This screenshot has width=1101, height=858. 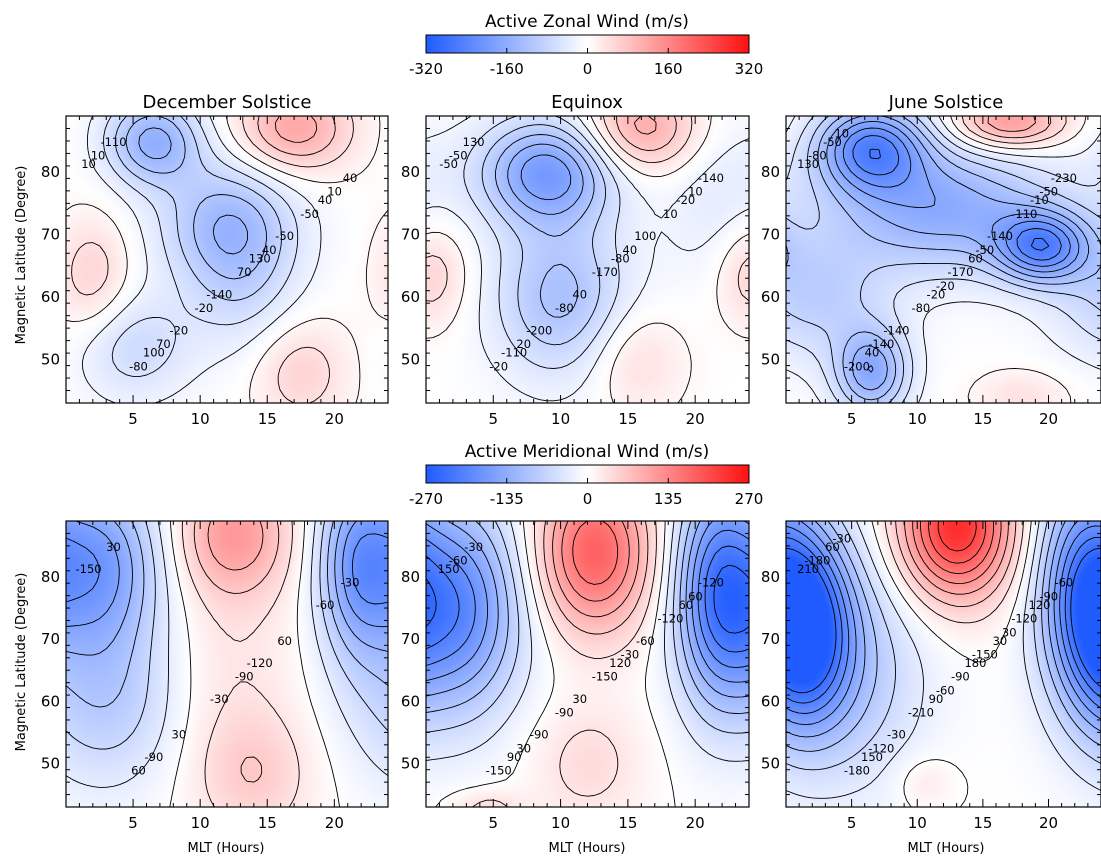 I want to click on x-axis-label-1: MLT (Hours), so click(x=226, y=848).